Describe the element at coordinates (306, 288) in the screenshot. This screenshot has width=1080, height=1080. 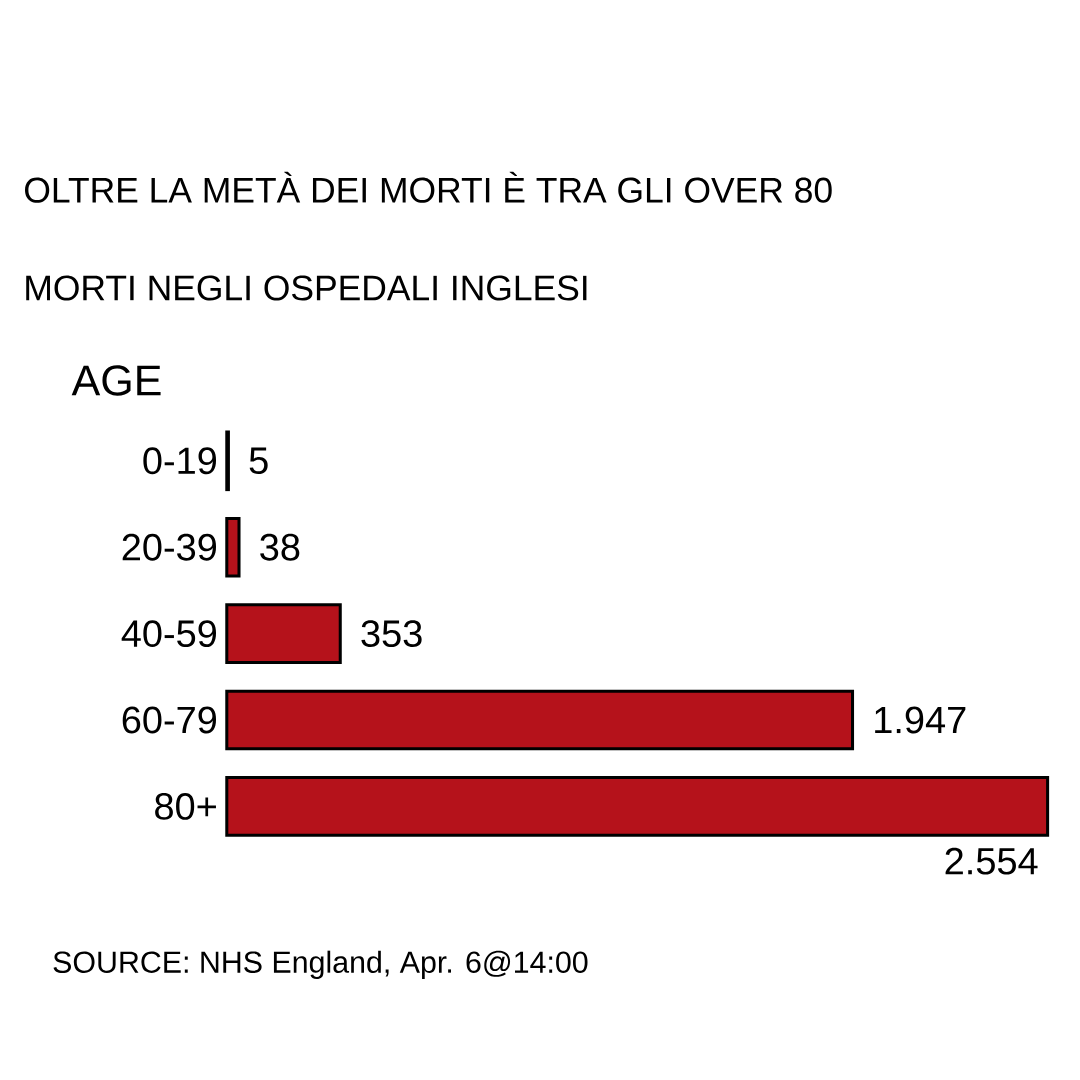
I see `chart-subtitle: MORTI NEGLI OSPEDALI INGLESI` at that location.